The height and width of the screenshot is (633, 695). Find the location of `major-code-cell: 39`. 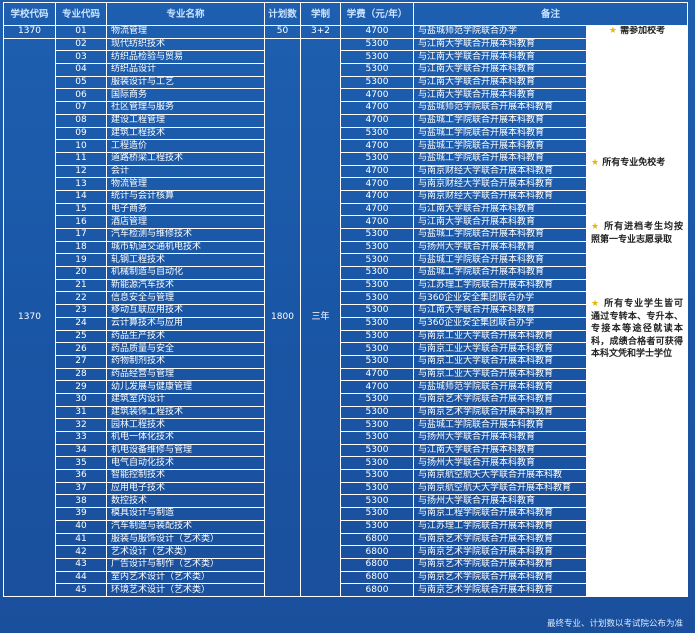

major-code-cell: 39 is located at coordinates (81, 514).